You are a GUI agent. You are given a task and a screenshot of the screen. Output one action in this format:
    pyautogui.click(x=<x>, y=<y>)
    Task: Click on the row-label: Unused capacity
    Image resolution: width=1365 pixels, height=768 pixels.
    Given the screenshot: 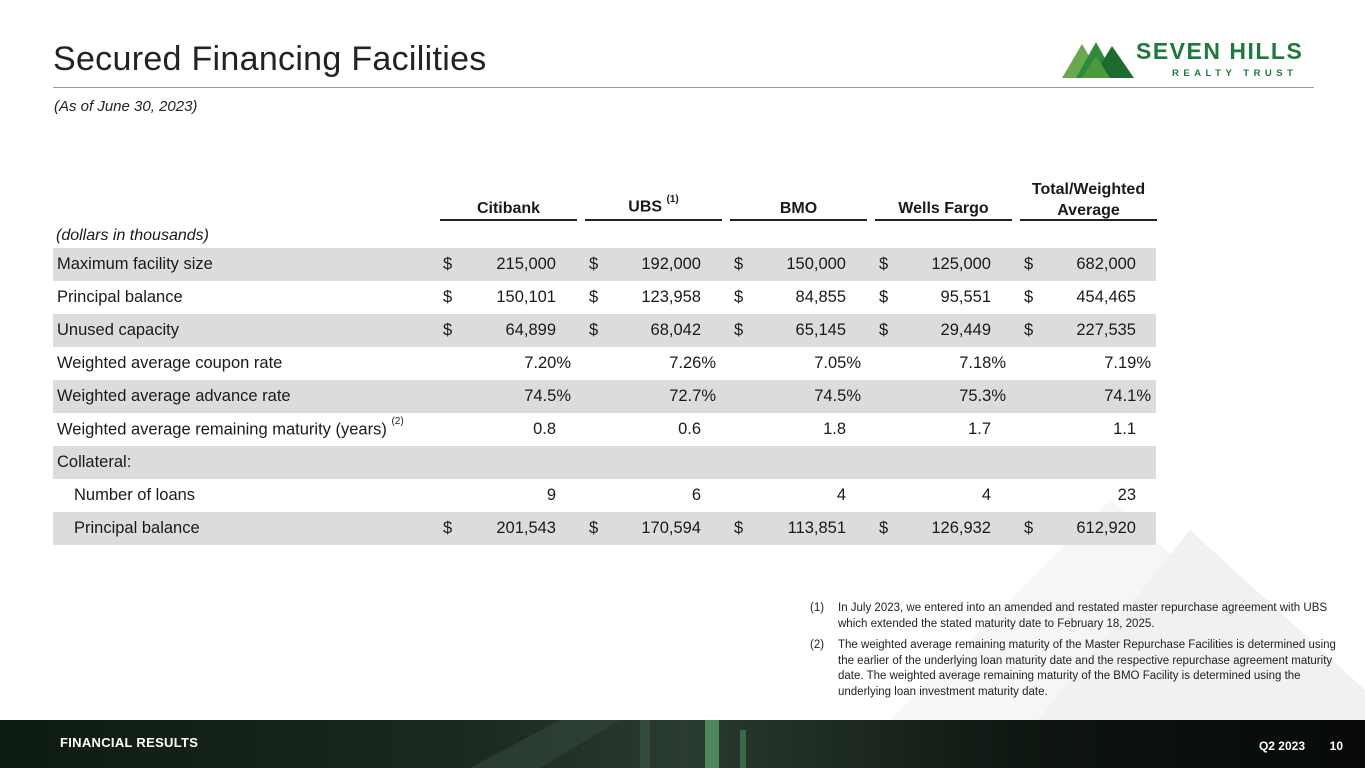 What is the action you would take?
    pyautogui.click(x=118, y=330)
    